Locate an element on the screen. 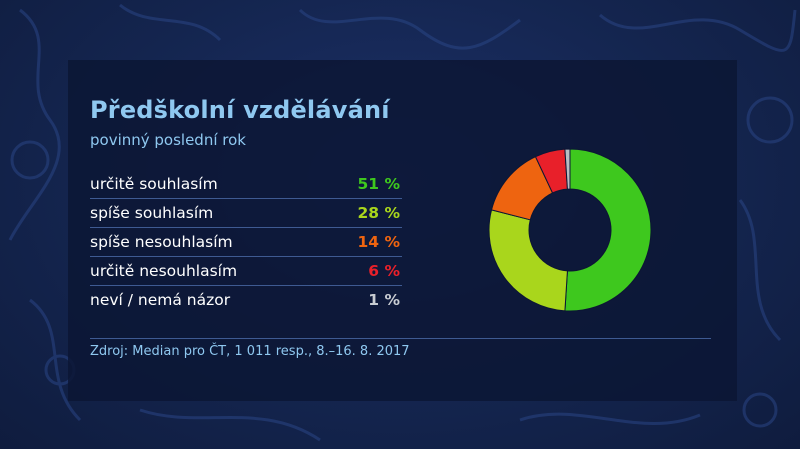  legend-row: neví / nemá názor 1 % is located at coordinates (246, 300).